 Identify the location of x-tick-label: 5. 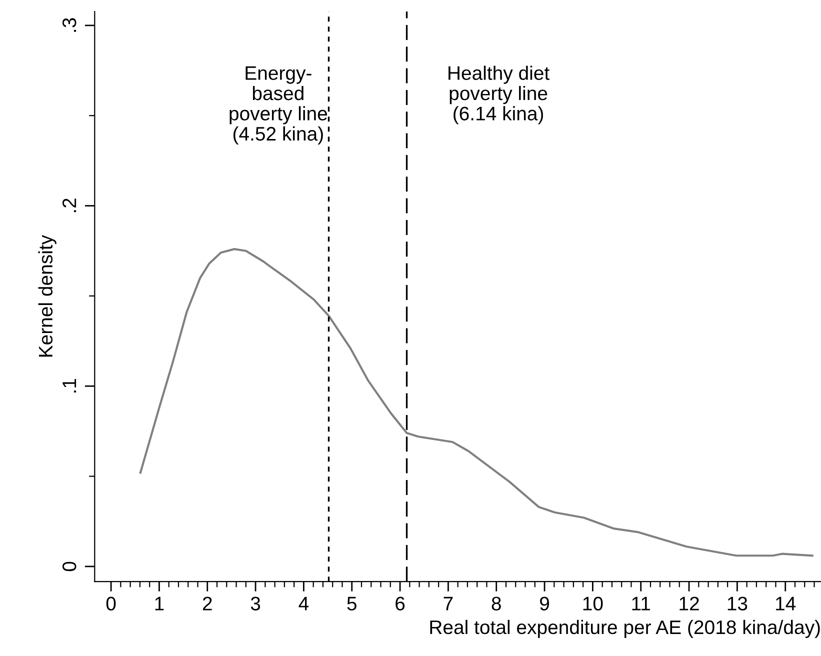
(351, 603).